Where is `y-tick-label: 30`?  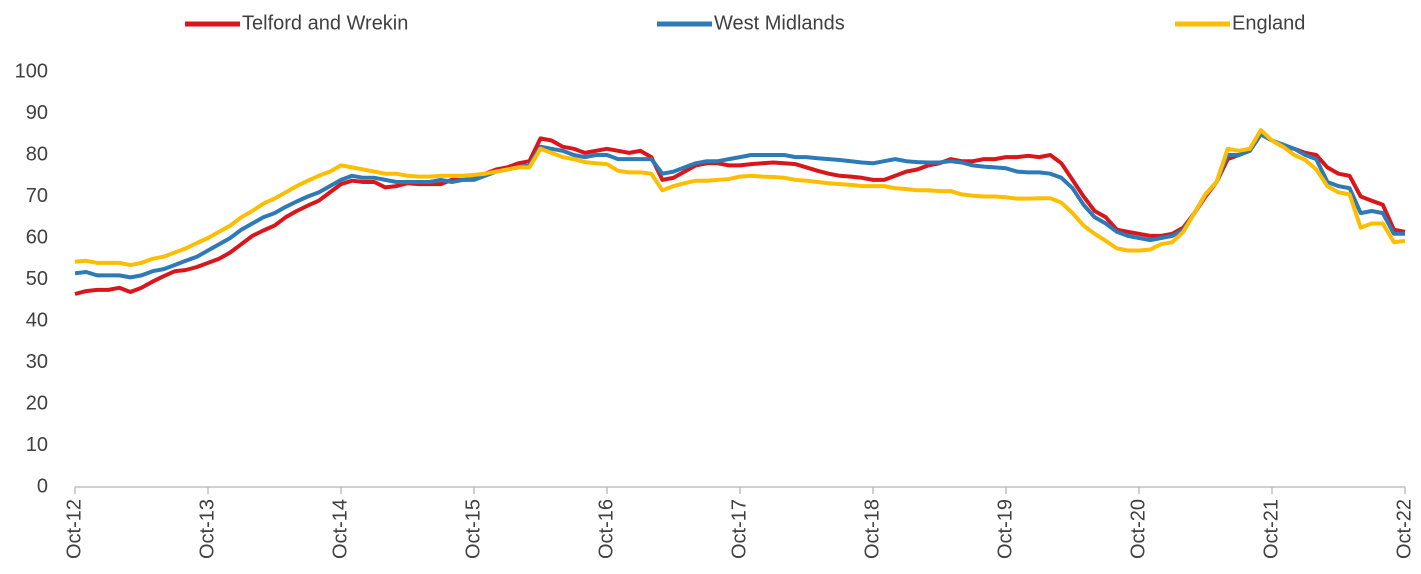
y-tick-label: 30 is located at coordinates (37, 362).